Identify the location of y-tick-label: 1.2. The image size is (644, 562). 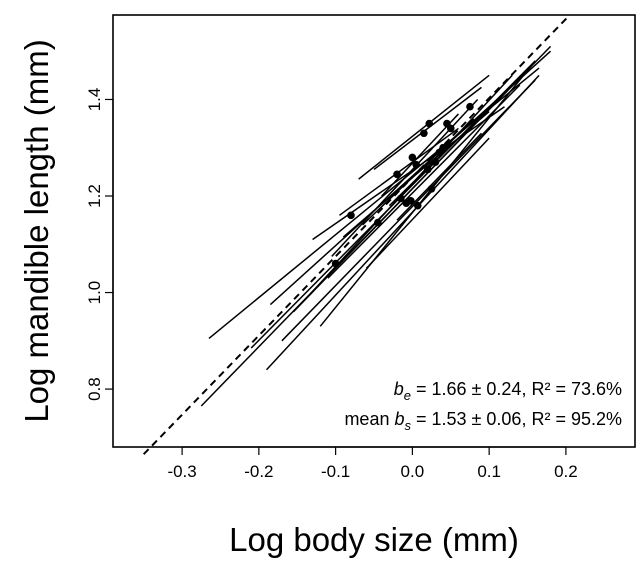
(94, 196).